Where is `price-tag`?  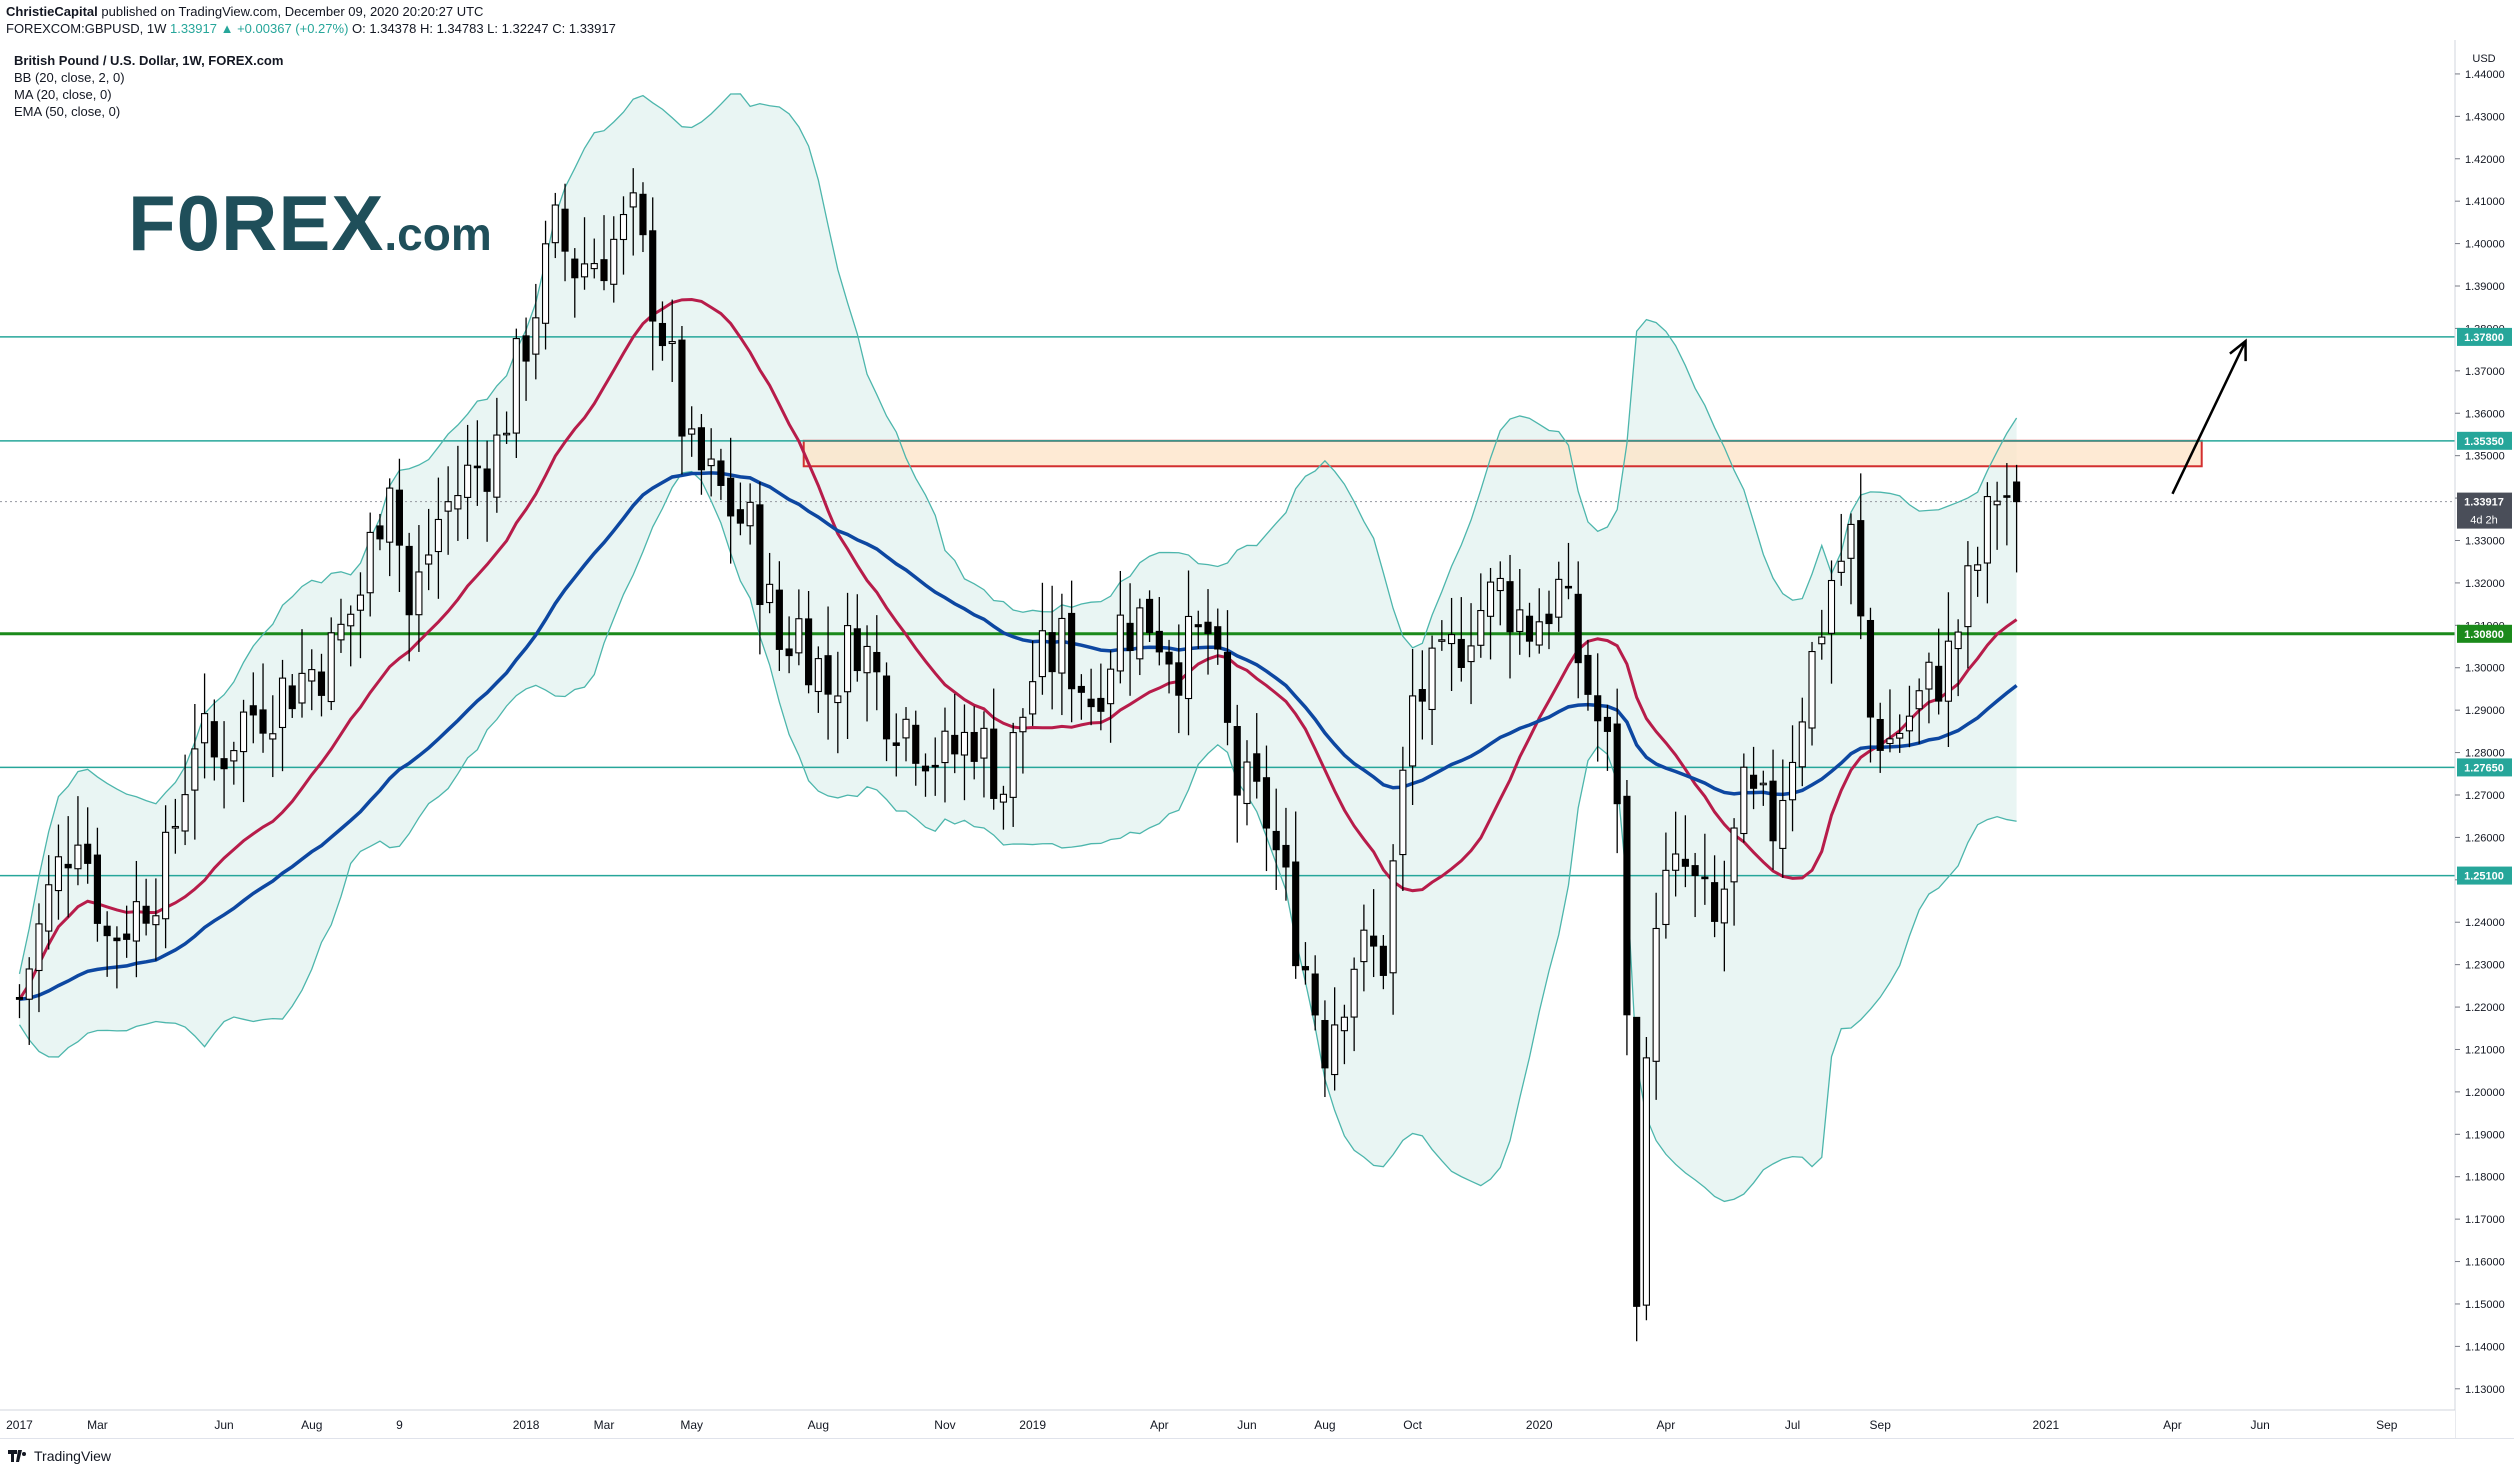
price-tag is located at coordinates (2484, 510).